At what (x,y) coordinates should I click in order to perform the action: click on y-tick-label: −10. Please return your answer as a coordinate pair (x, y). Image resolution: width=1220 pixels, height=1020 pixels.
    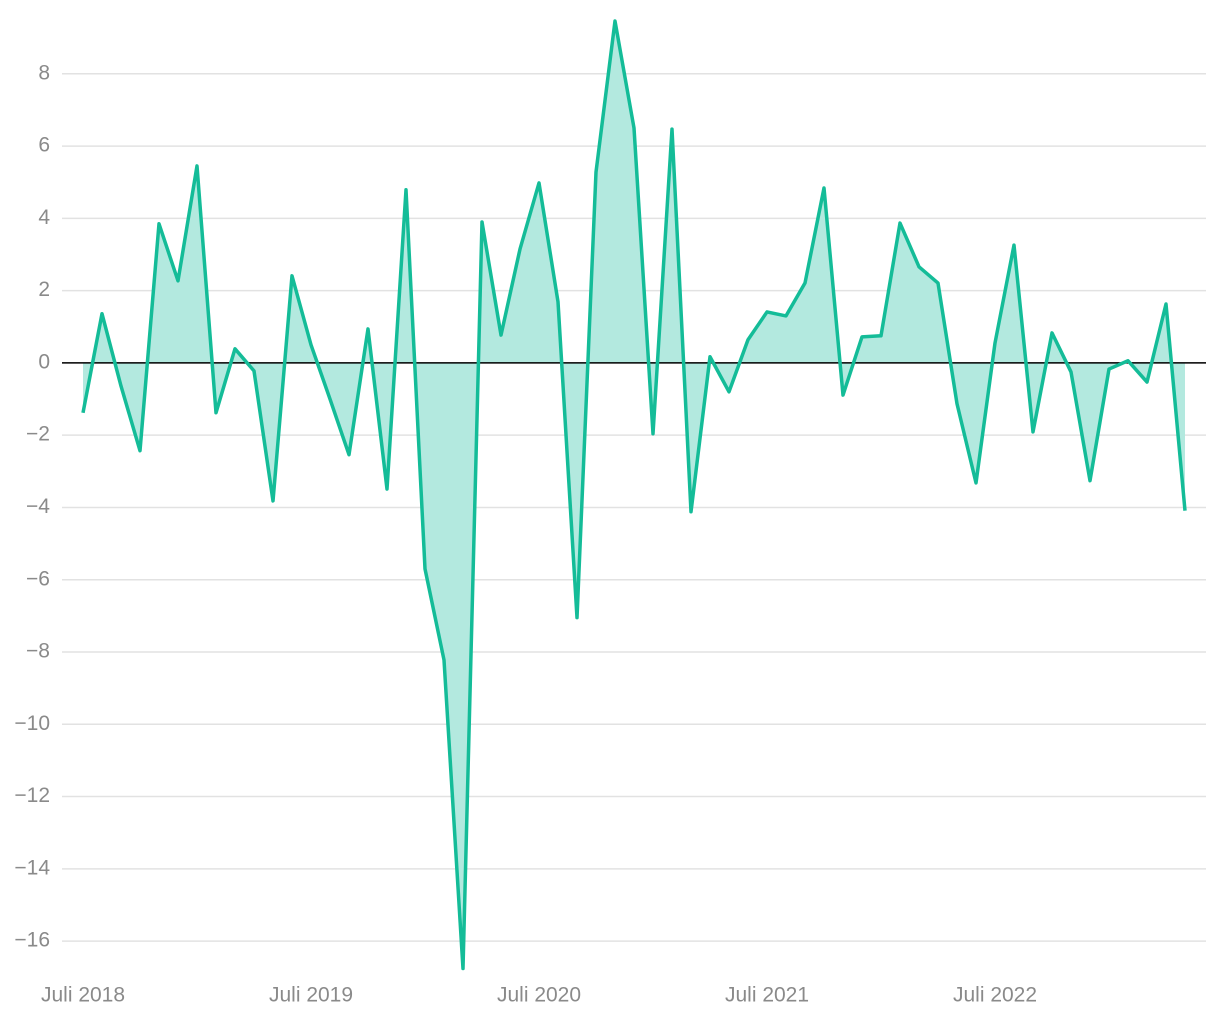
    Looking at the image, I should click on (32, 723).